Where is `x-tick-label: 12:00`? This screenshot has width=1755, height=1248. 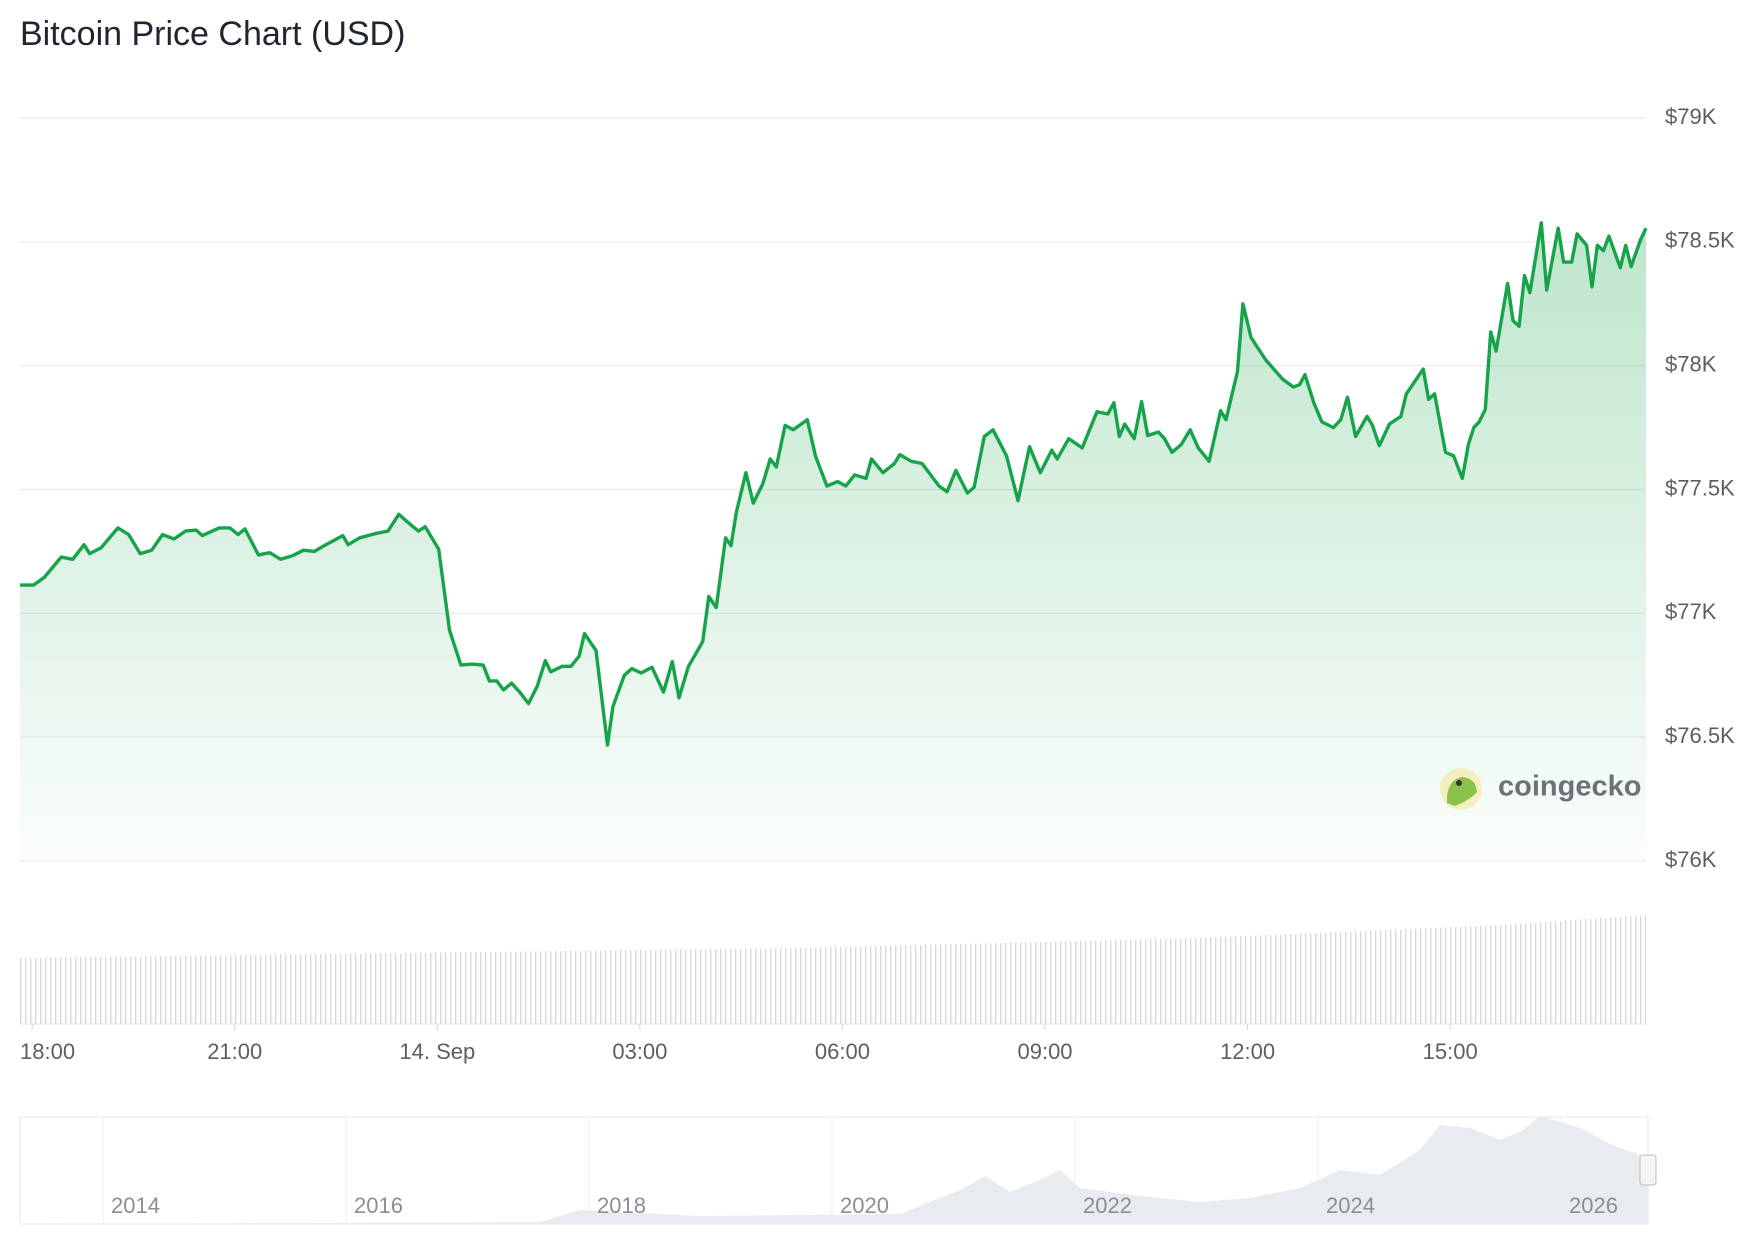 x-tick-label: 12:00 is located at coordinates (1247, 1051).